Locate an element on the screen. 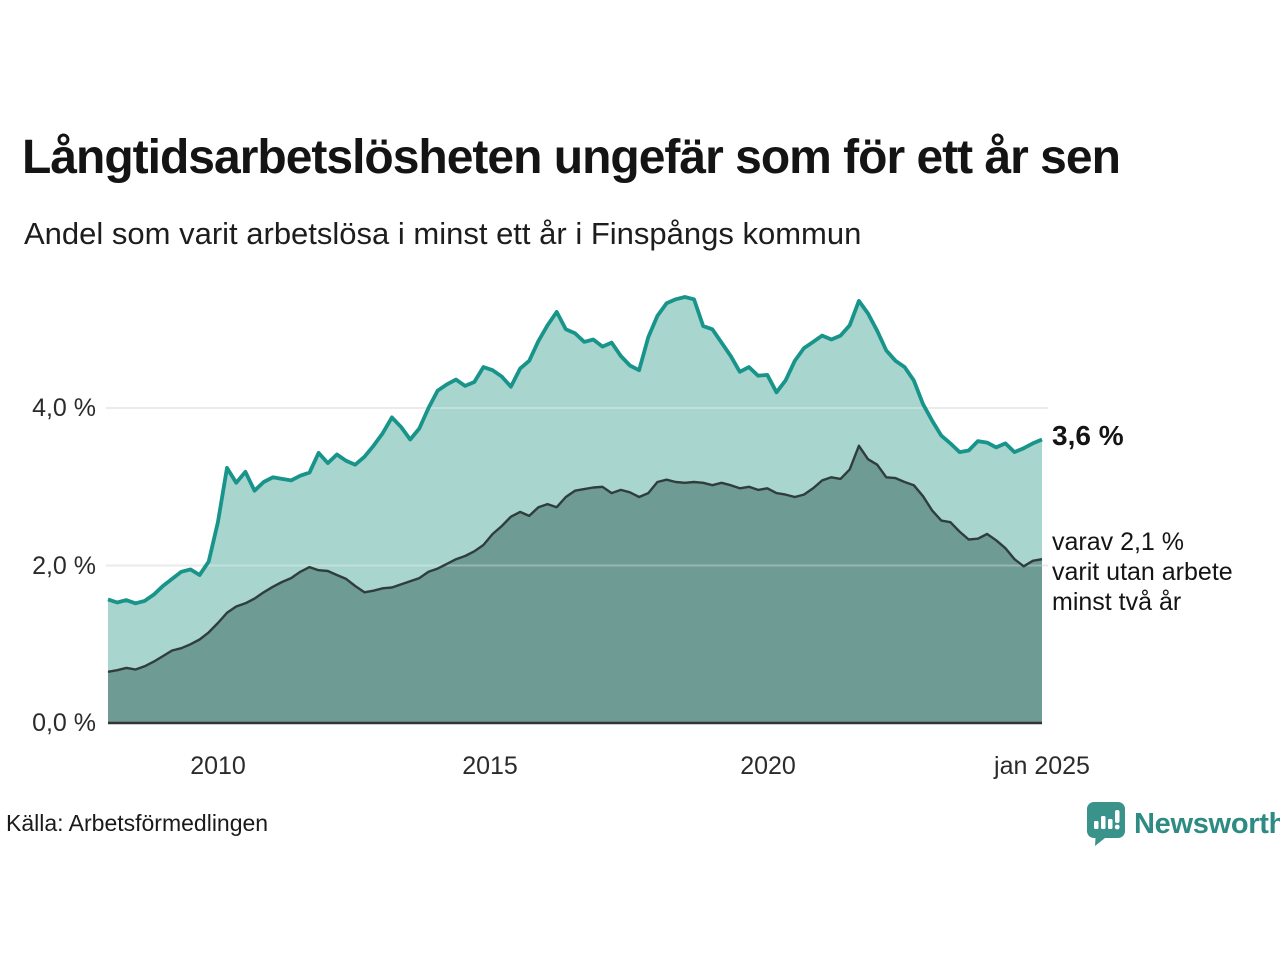 The width and height of the screenshot is (1280, 960). x-tick-label-2010: 2010 is located at coordinates (218, 766).